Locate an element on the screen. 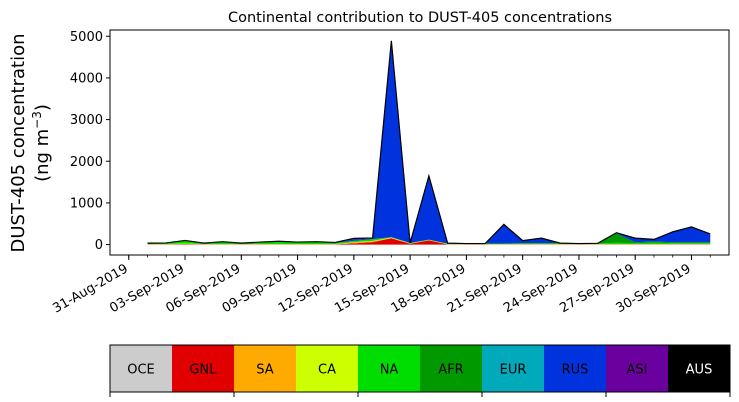 Image resolution: width=739 pixels, height=402 pixels. y-tick-label: 4000 is located at coordinates (86, 78).